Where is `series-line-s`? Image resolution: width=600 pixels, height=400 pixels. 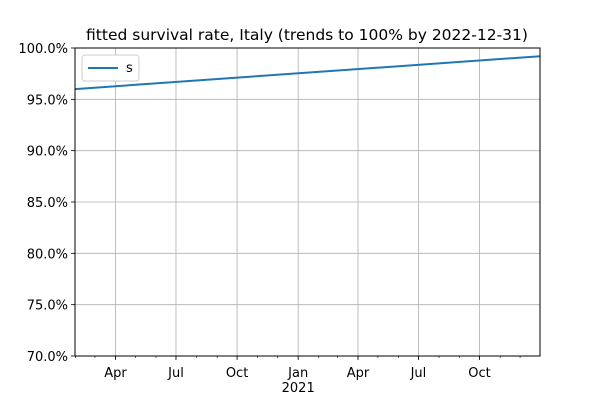
series-line-s is located at coordinates (307, 73).